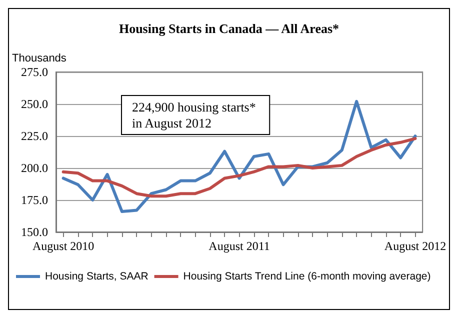  Describe the element at coordinates (34, 168) in the screenshot. I see `y-tick-label: 200.0` at that location.